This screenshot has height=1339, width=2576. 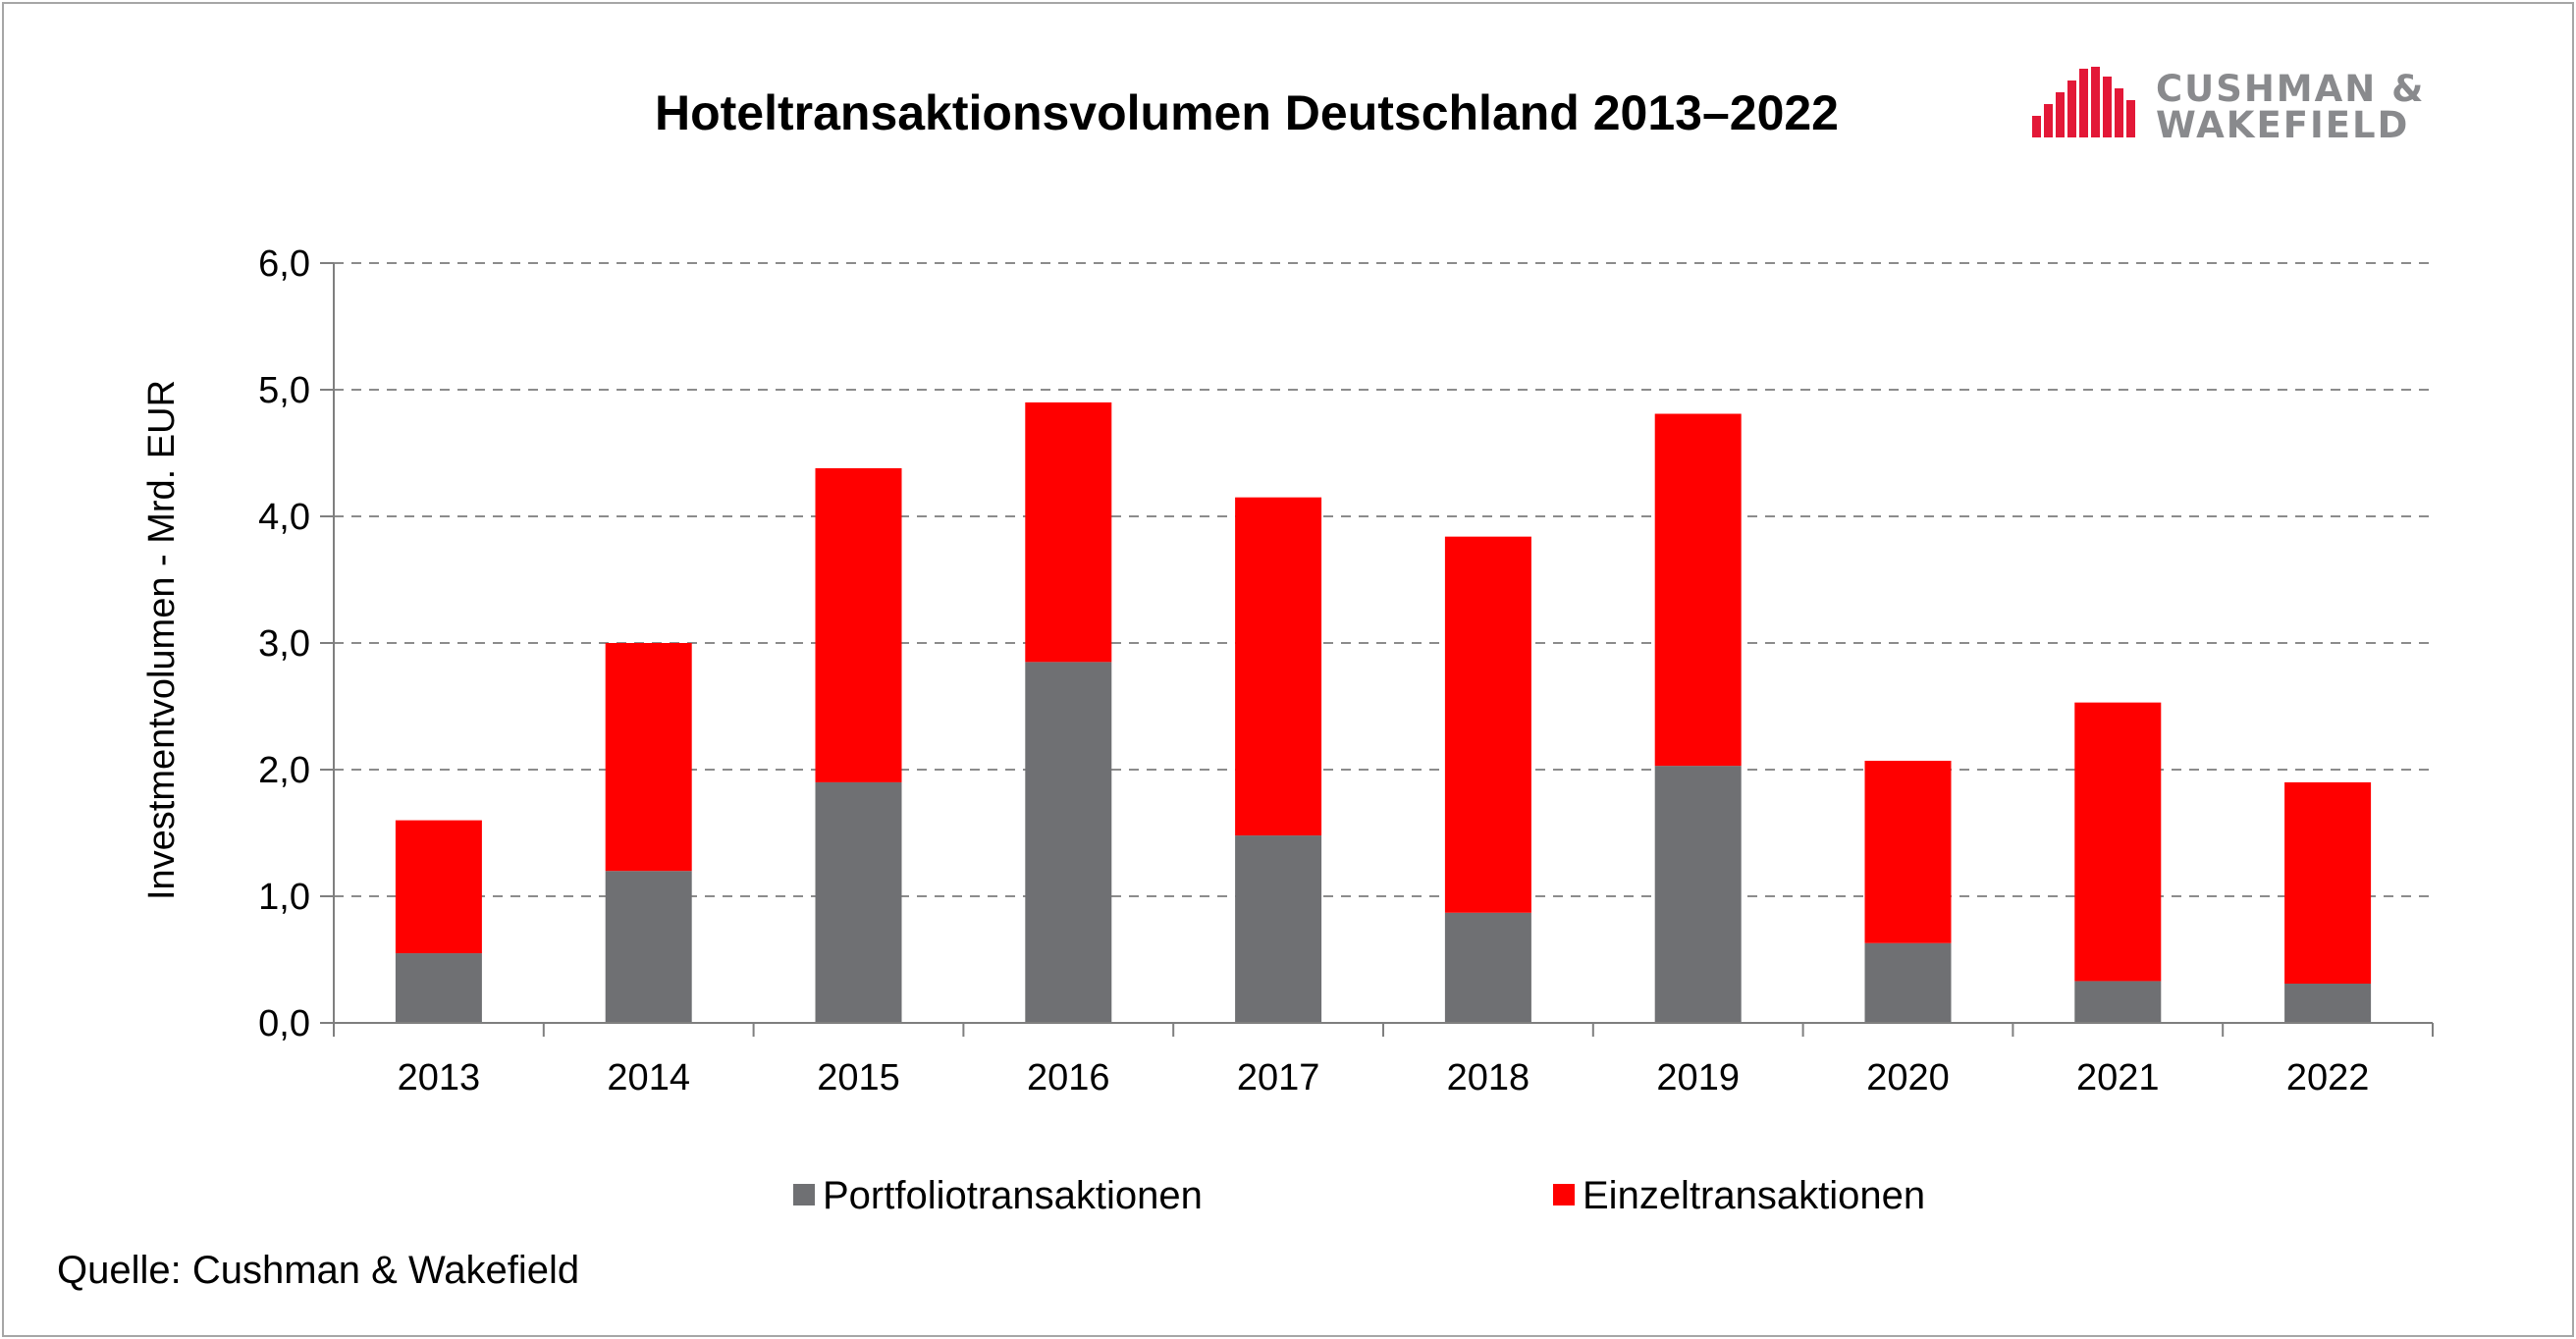 I want to click on legend-label-portfolio: Portfoliotransaktionen, so click(x=1013, y=1195).